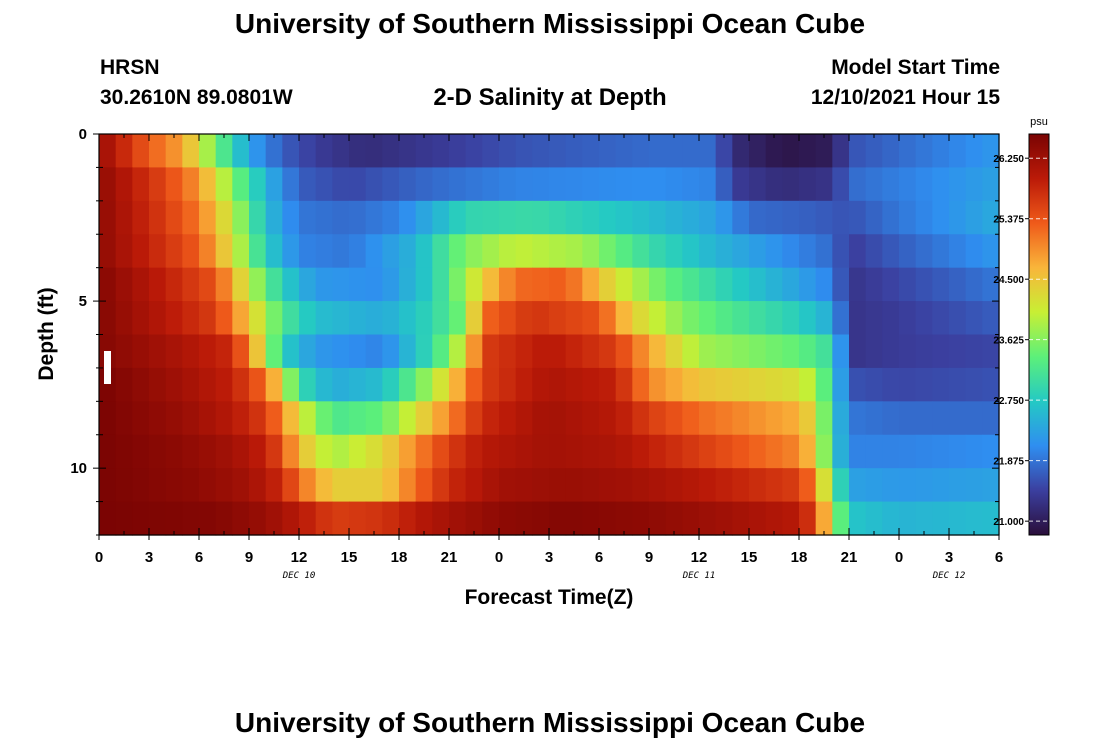  I want to click on x-tick-label: 9, so click(249, 557).